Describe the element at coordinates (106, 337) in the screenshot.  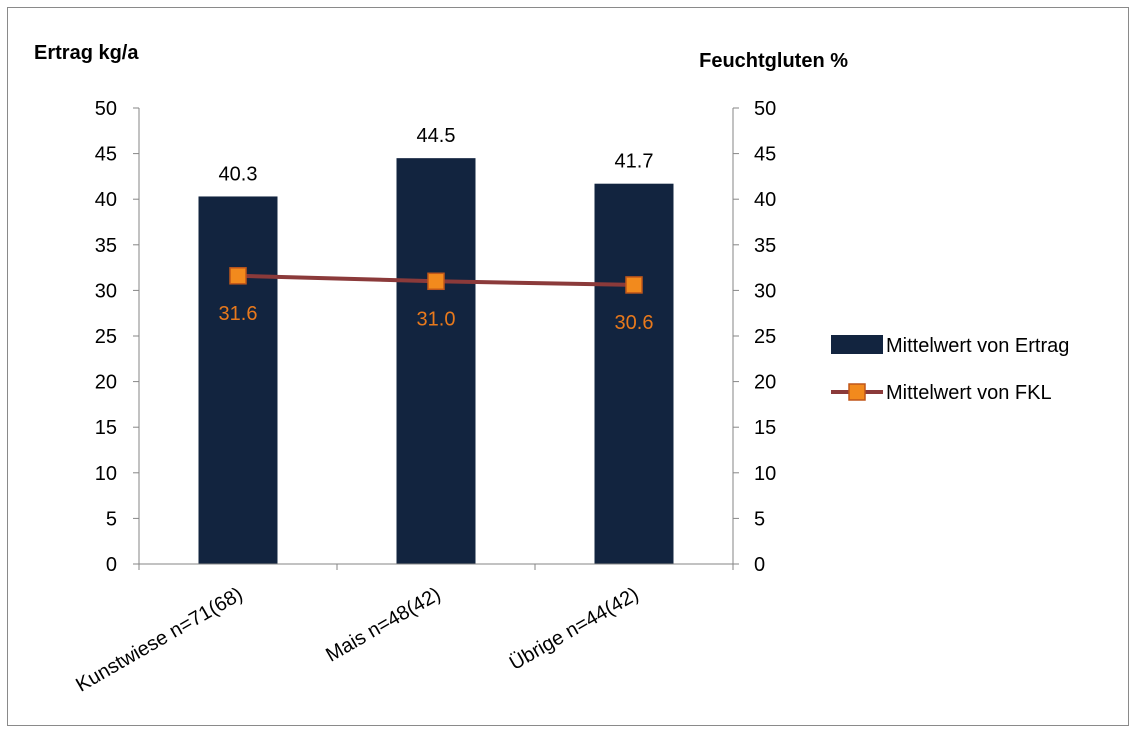
I see `y-tick-label-5: 25` at that location.